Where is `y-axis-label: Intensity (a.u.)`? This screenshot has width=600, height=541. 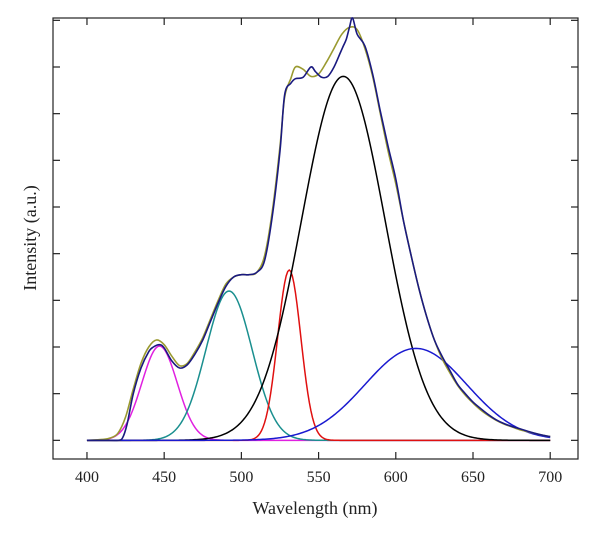 y-axis-label: Intensity (a.u.) is located at coordinates (30, 237).